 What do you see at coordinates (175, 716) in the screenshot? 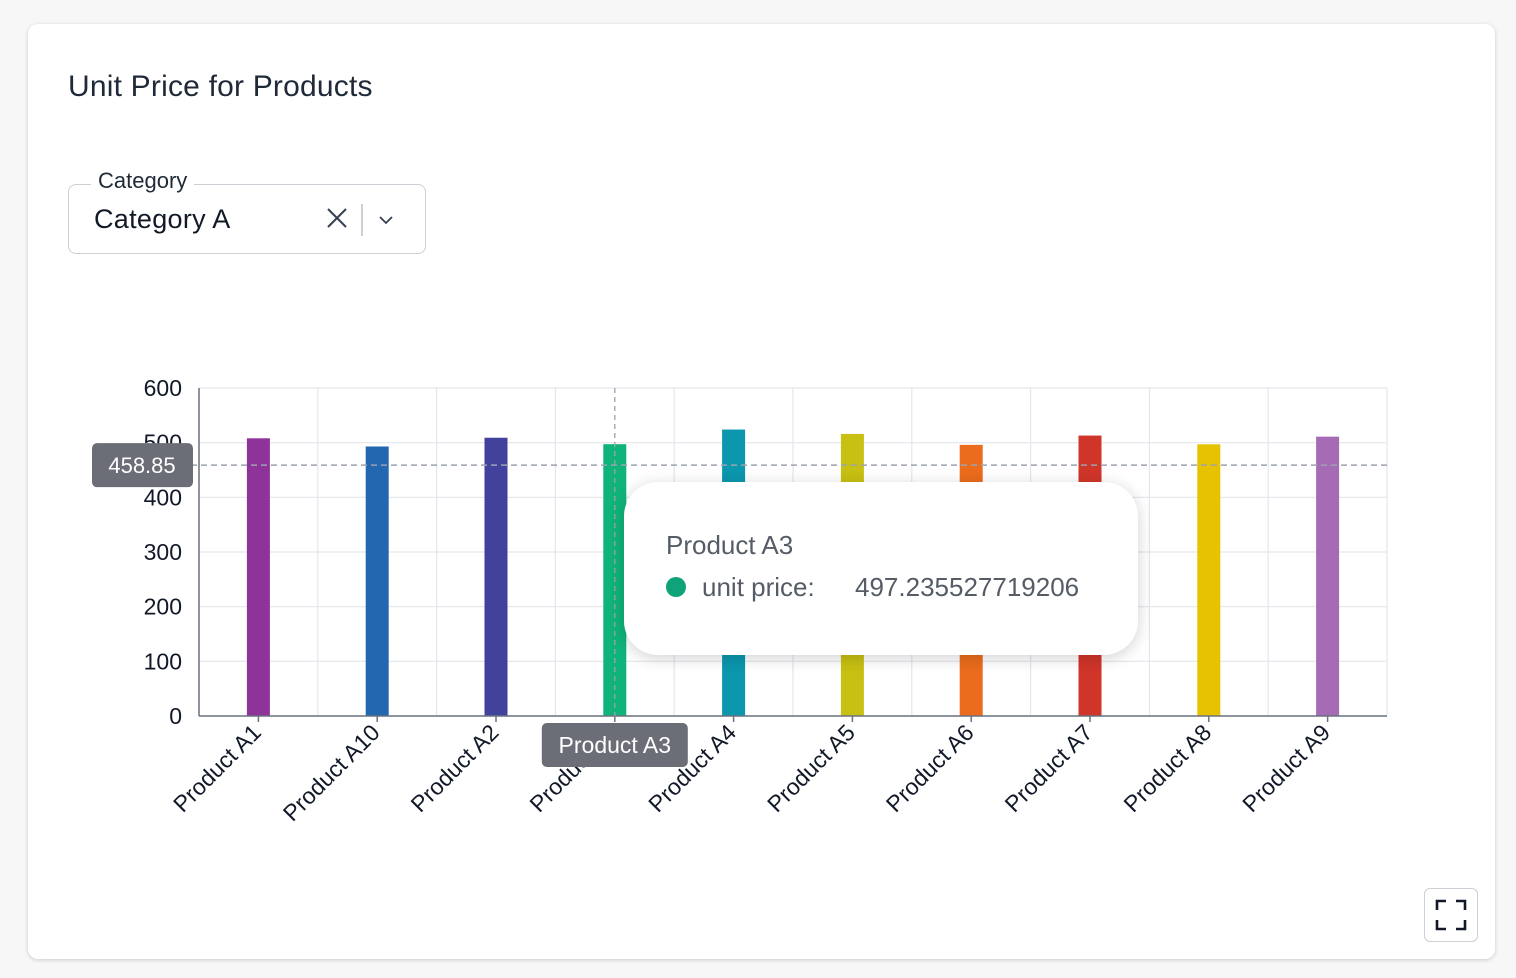
I see `y-tick-label: 0` at bounding box center [175, 716].